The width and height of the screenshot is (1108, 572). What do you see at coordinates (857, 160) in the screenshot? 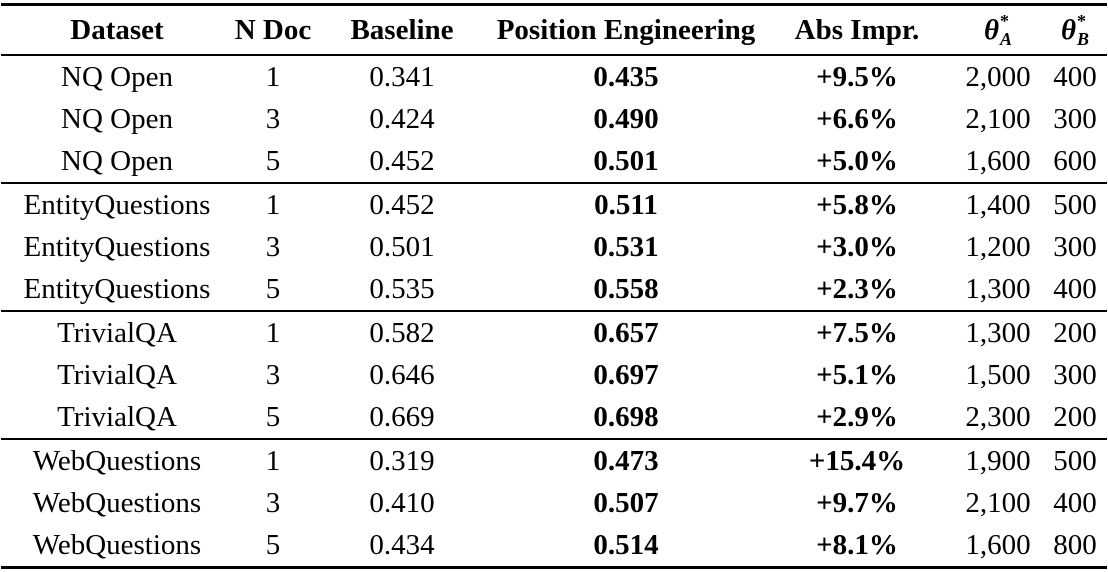
I see `cell-abs-impr: +5.0%` at bounding box center [857, 160].